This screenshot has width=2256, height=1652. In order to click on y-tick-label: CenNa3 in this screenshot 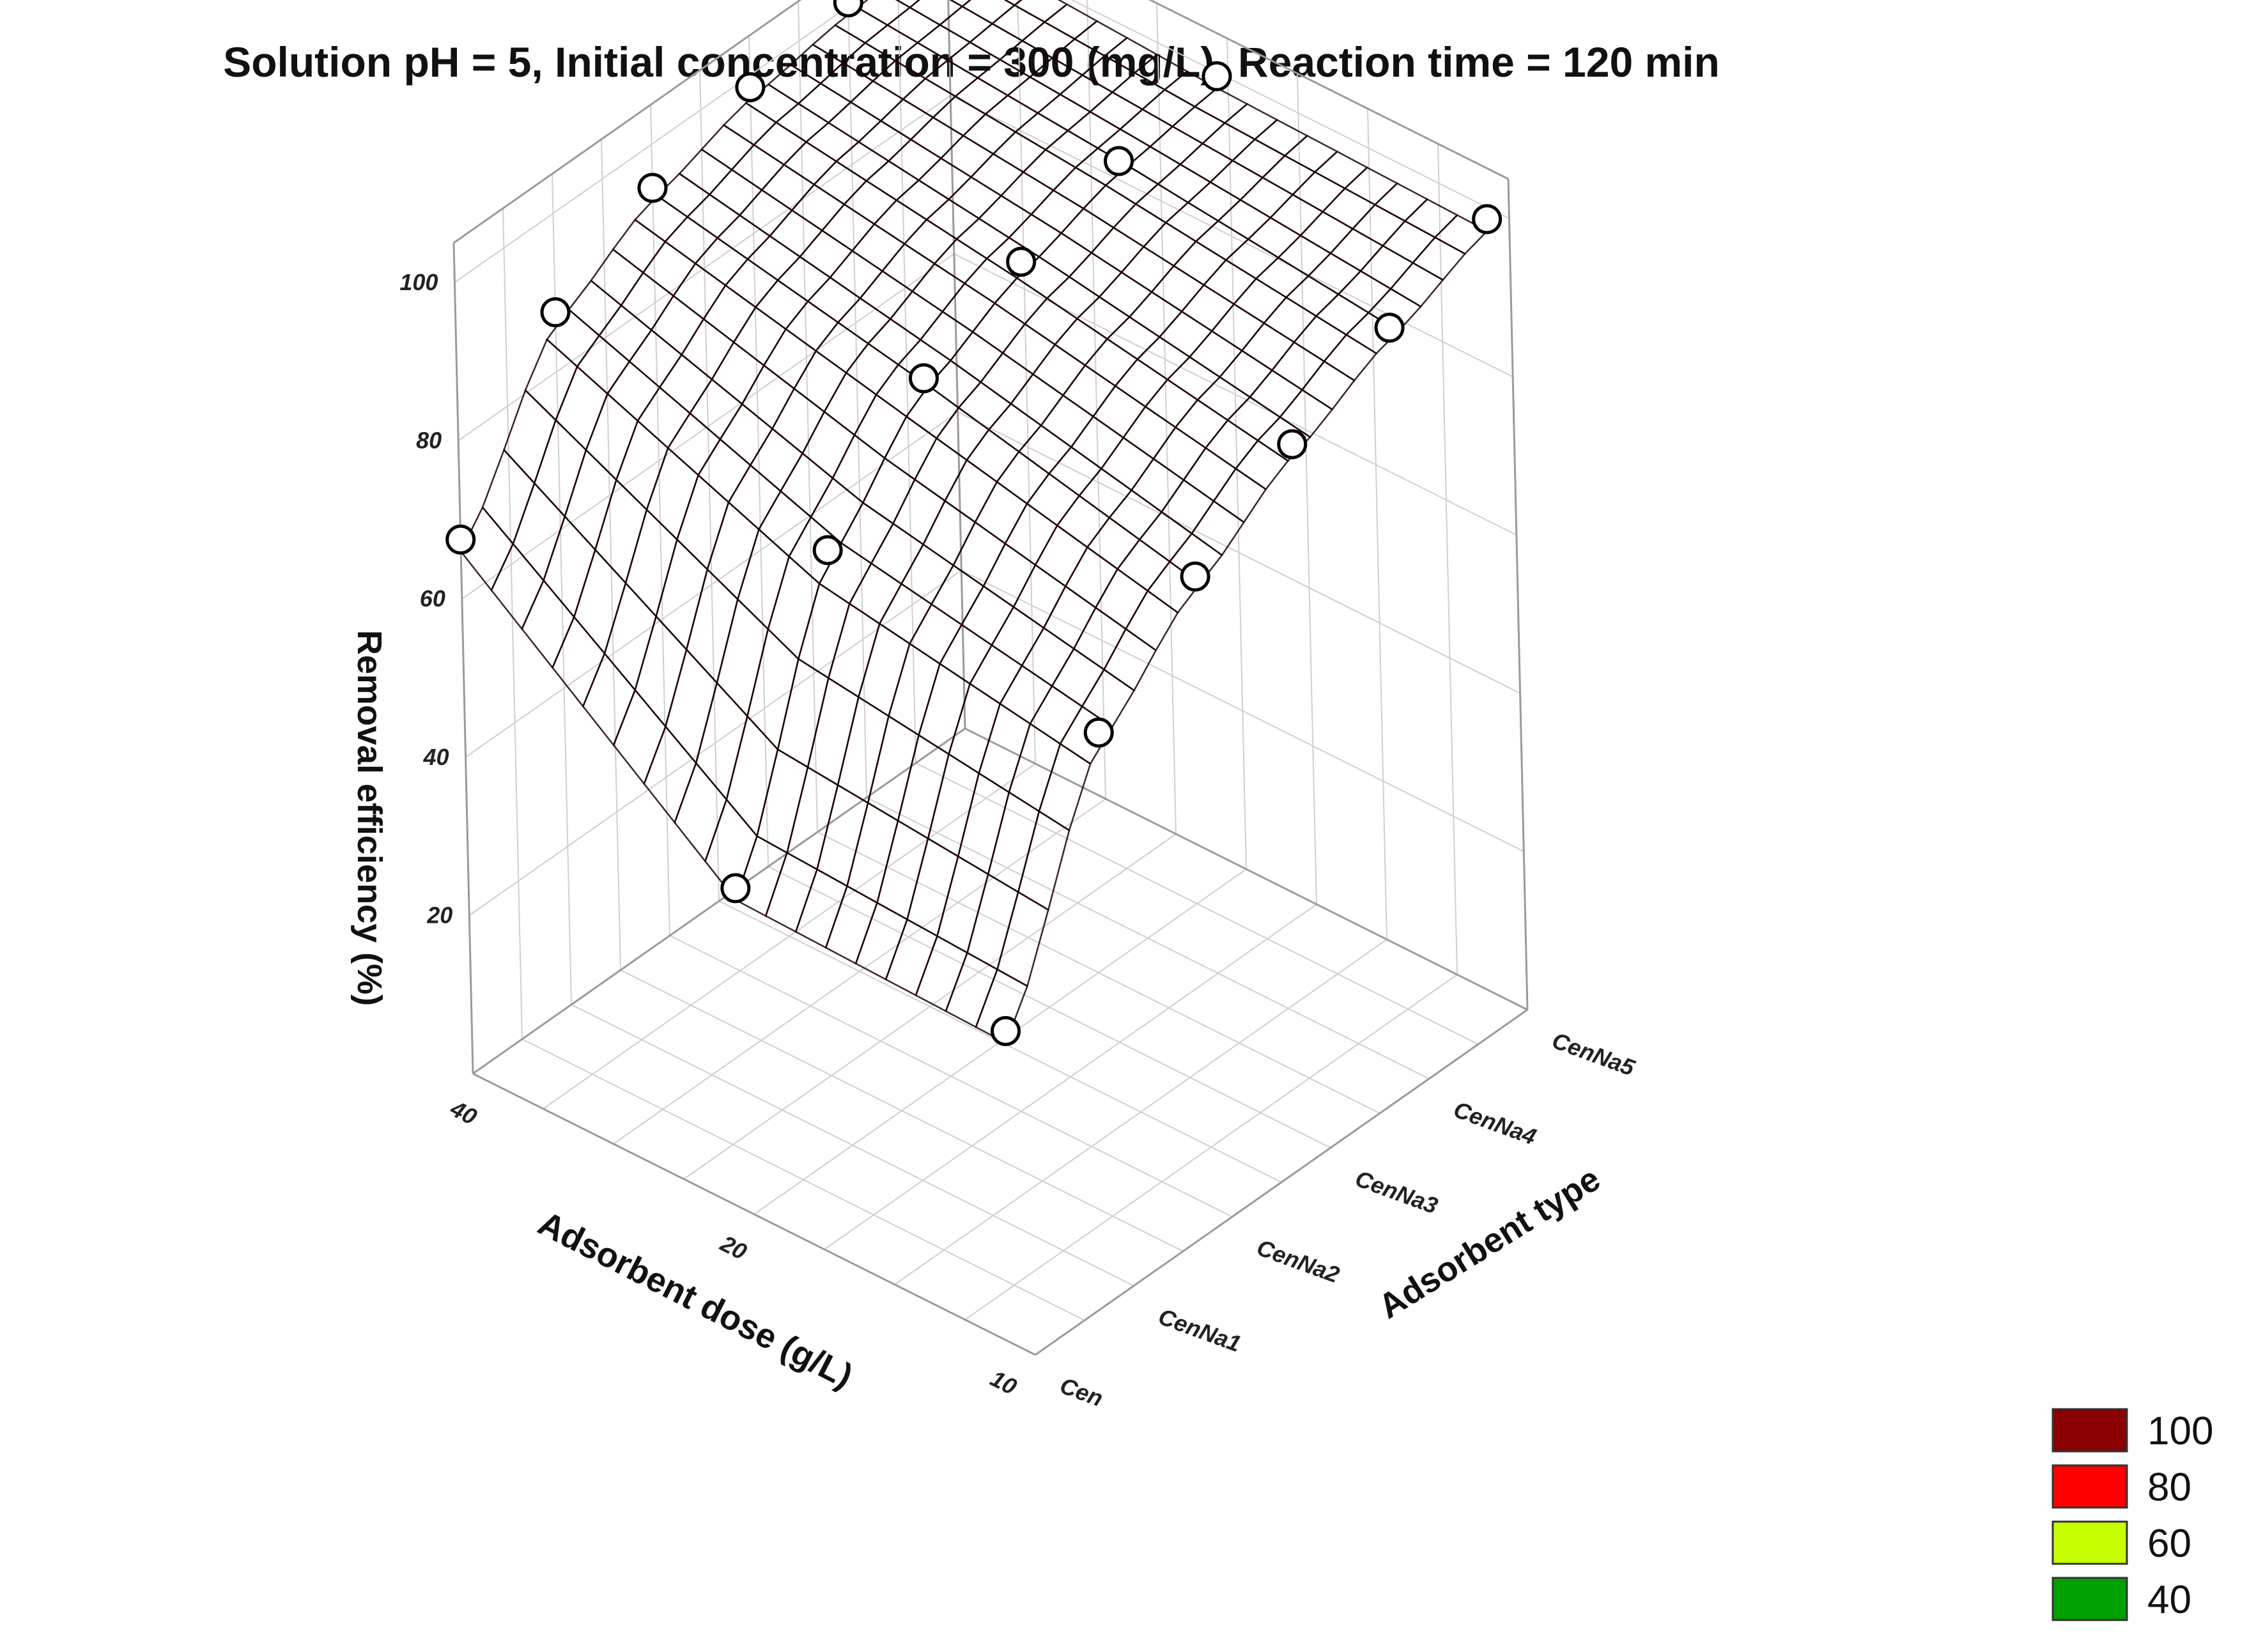, I will do `click(1396, 1192)`.